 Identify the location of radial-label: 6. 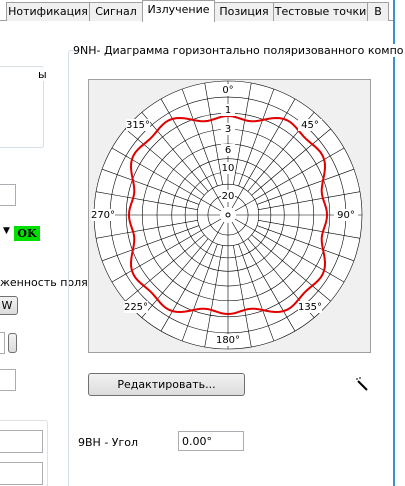
(228, 150).